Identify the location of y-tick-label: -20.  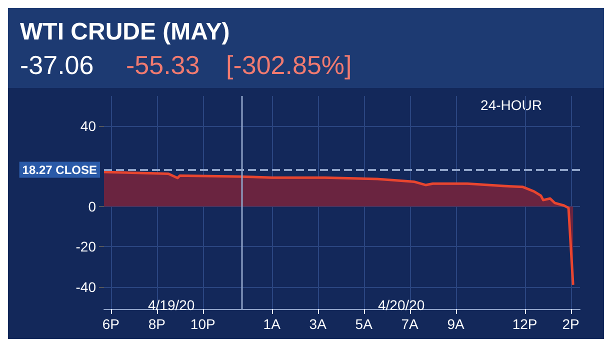
(86, 246).